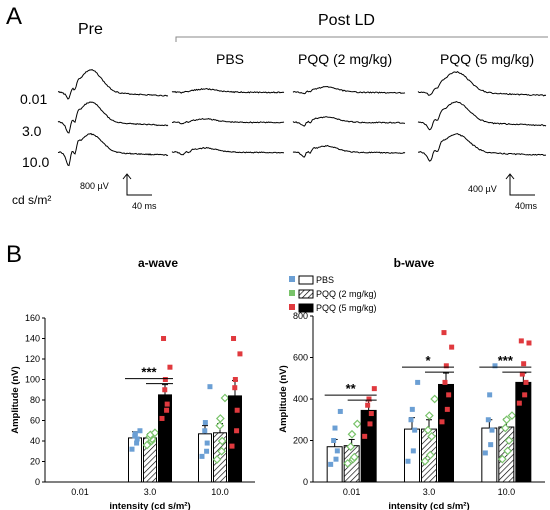 The width and height of the screenshot is (550, 510). Describe the element at coordinates (482, 189) in the screenshot. I see `scalebar-right-amp: 400 µV` at that location.